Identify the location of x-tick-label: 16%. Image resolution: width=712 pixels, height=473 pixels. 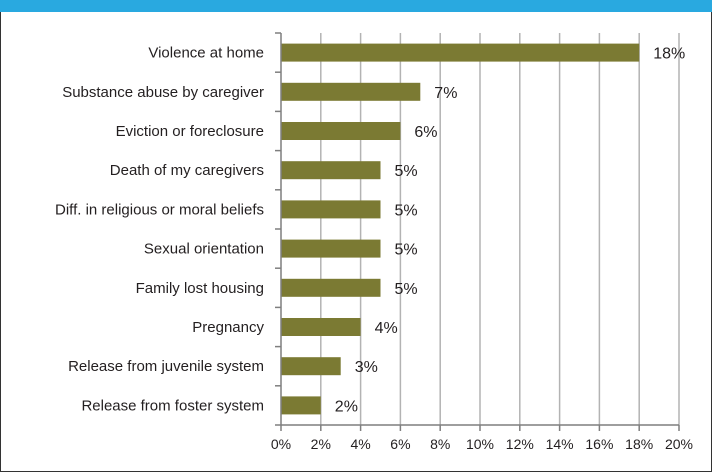
(599, 444).